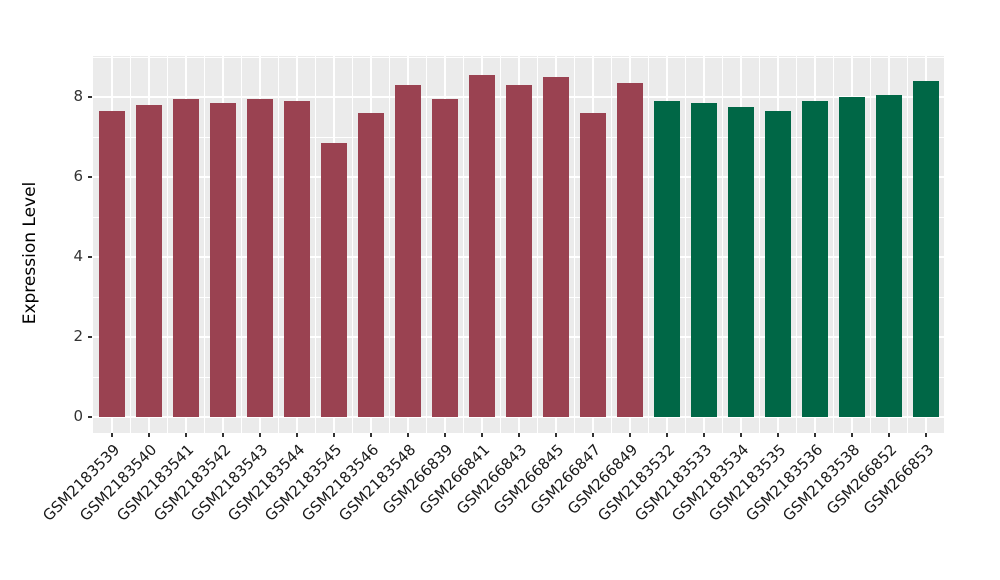 Image resolution: width=1000 pixels, height=580 pixels. What do you see at coordinates (78, 256) in the screenshot?
I see `y-tick-label: 4` at bounding box center [78, 256].